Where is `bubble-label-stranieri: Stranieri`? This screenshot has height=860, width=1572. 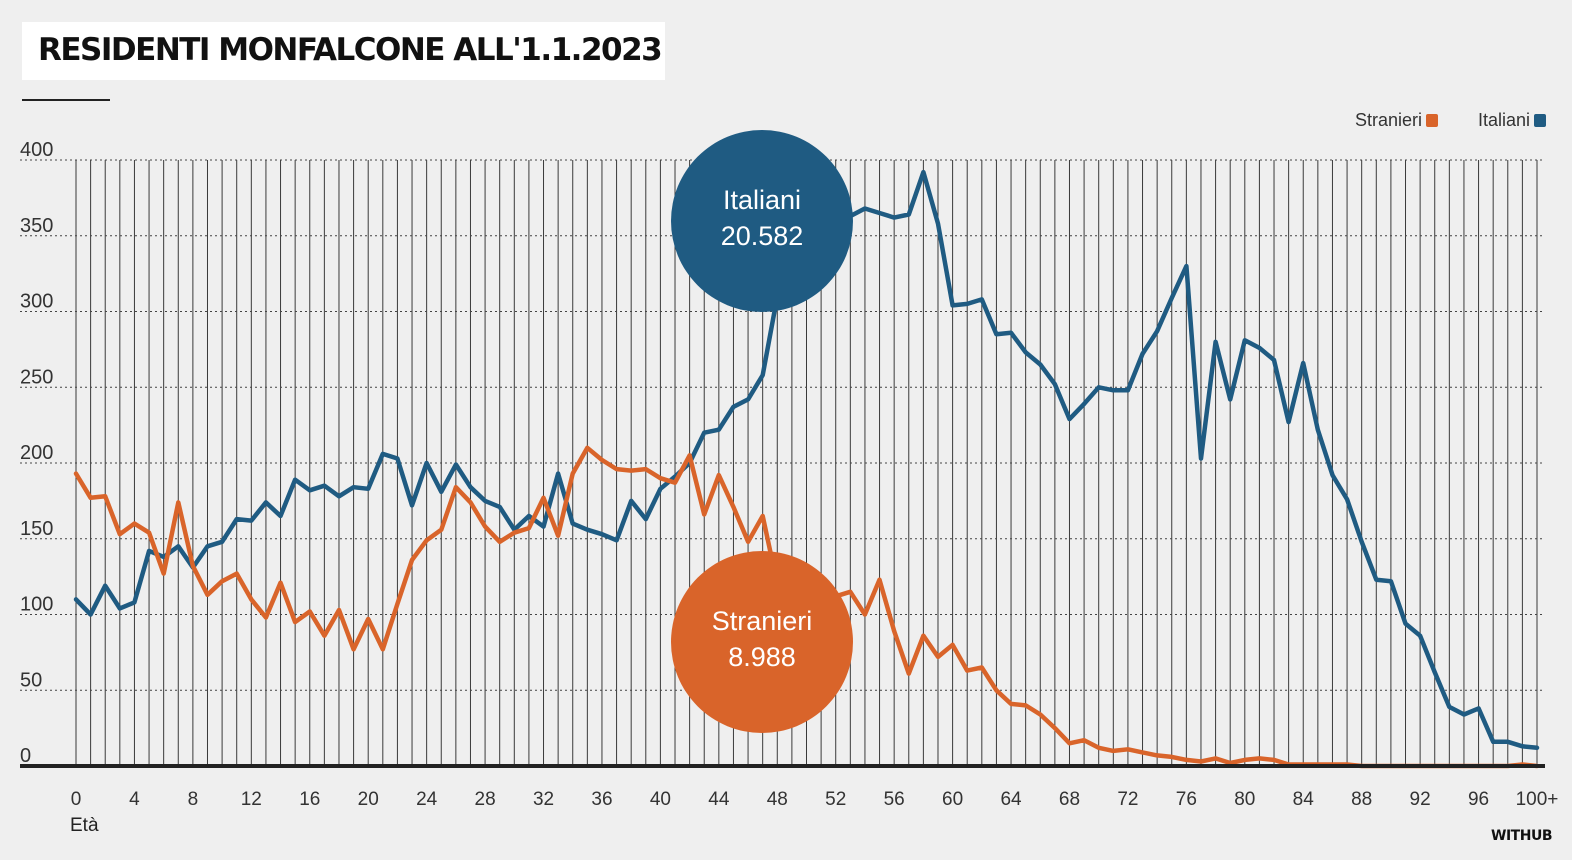
bubble-label-stranieri: Stranieri is located at coordinates (762, 621).